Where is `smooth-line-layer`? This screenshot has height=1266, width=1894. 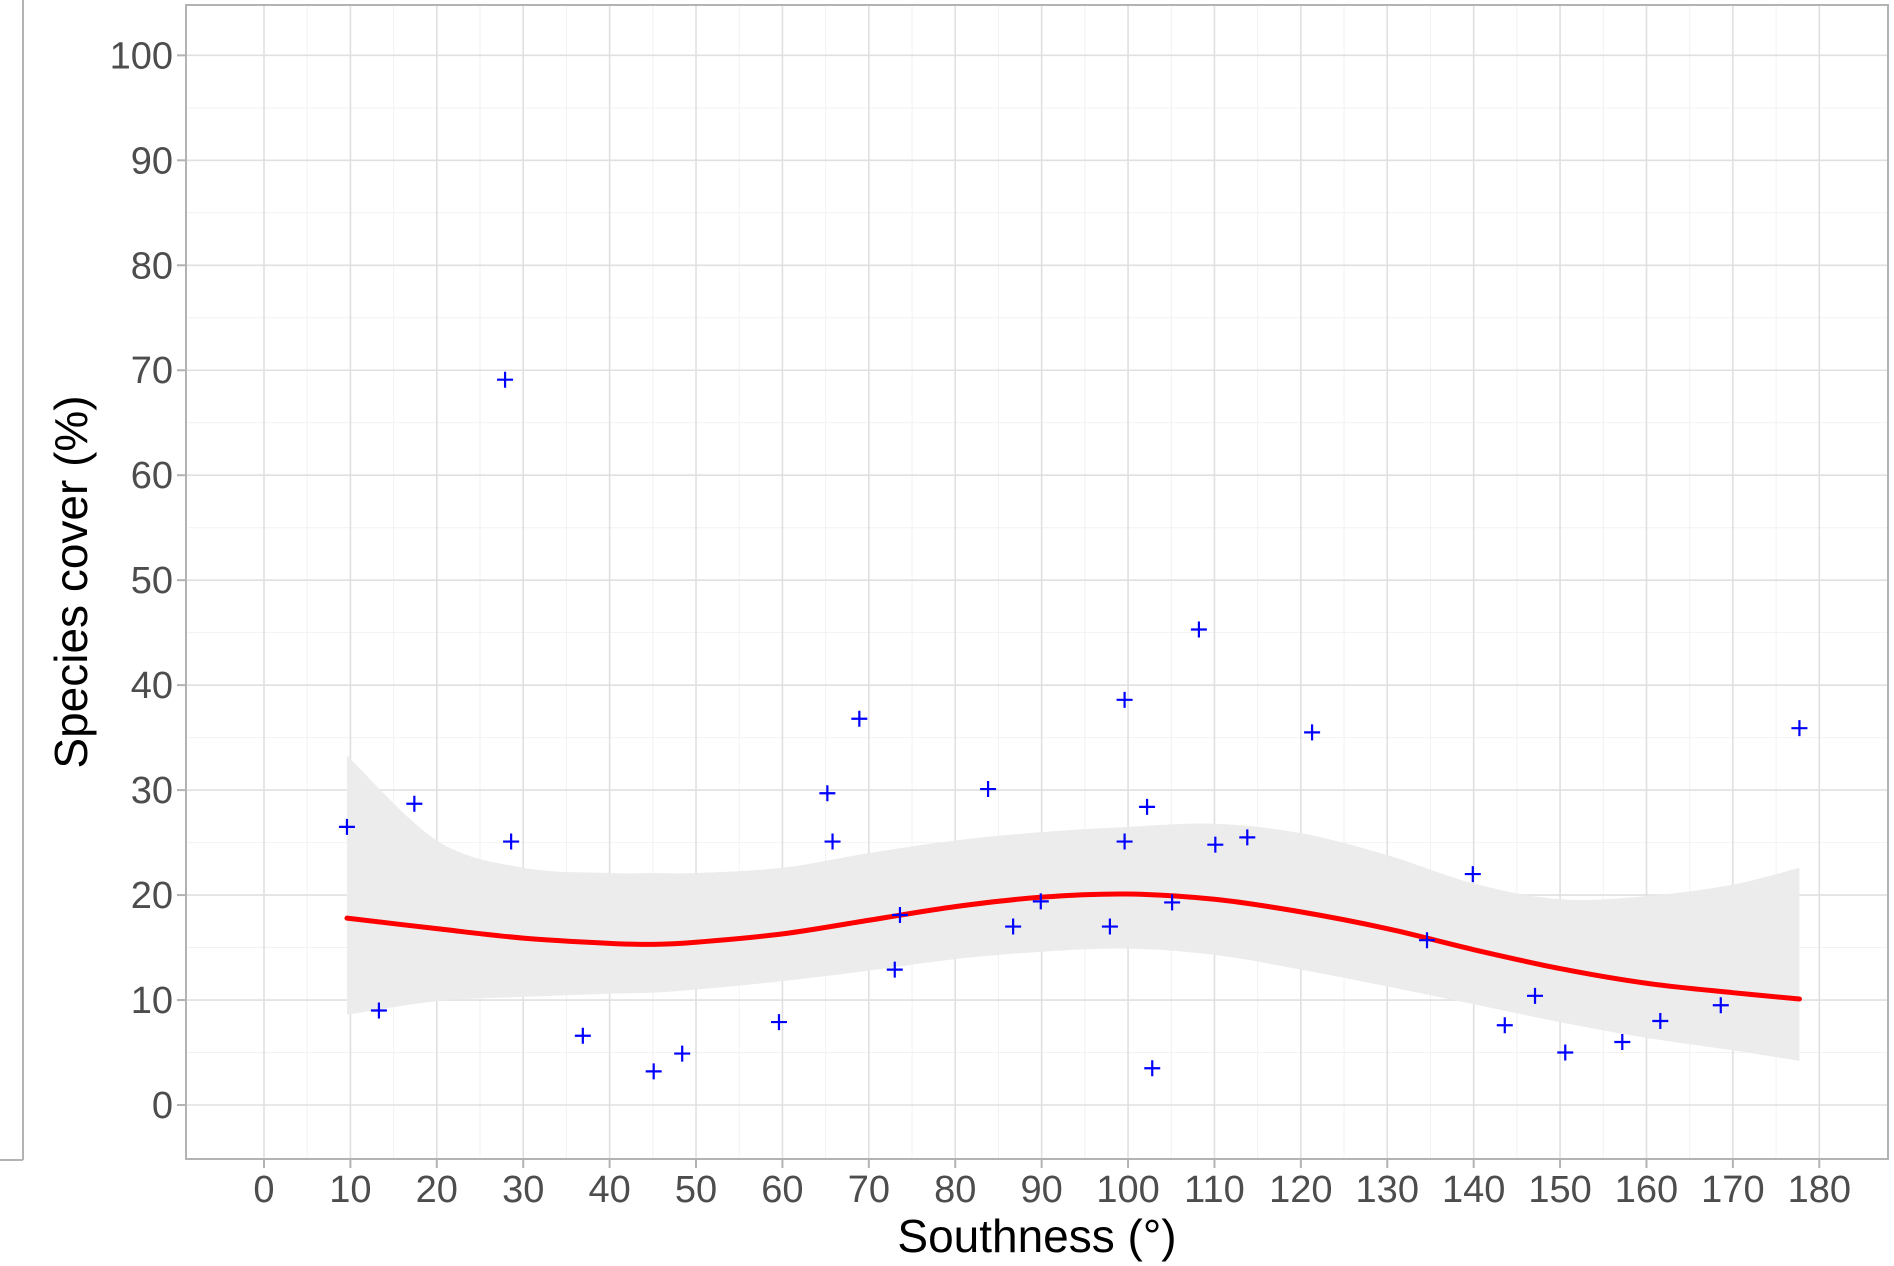
smooth-line-layer is located at coordinates (1073, 946).